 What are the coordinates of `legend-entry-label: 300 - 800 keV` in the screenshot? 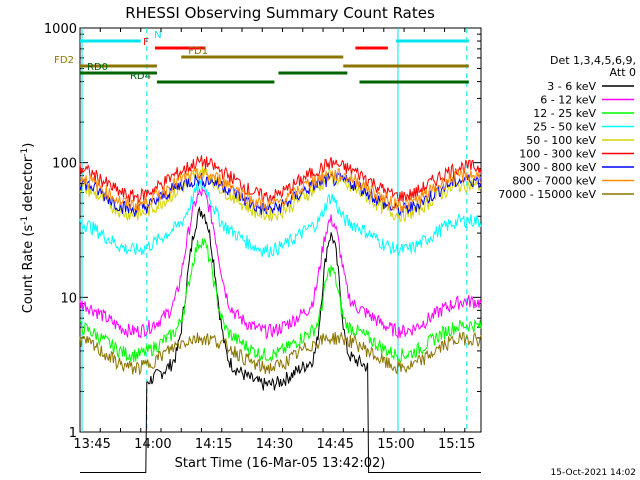 It's located at (557, 167).